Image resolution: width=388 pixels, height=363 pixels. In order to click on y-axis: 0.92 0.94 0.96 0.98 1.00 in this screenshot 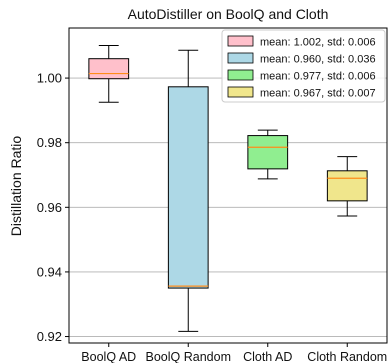, I will do `click(53, 207)`.